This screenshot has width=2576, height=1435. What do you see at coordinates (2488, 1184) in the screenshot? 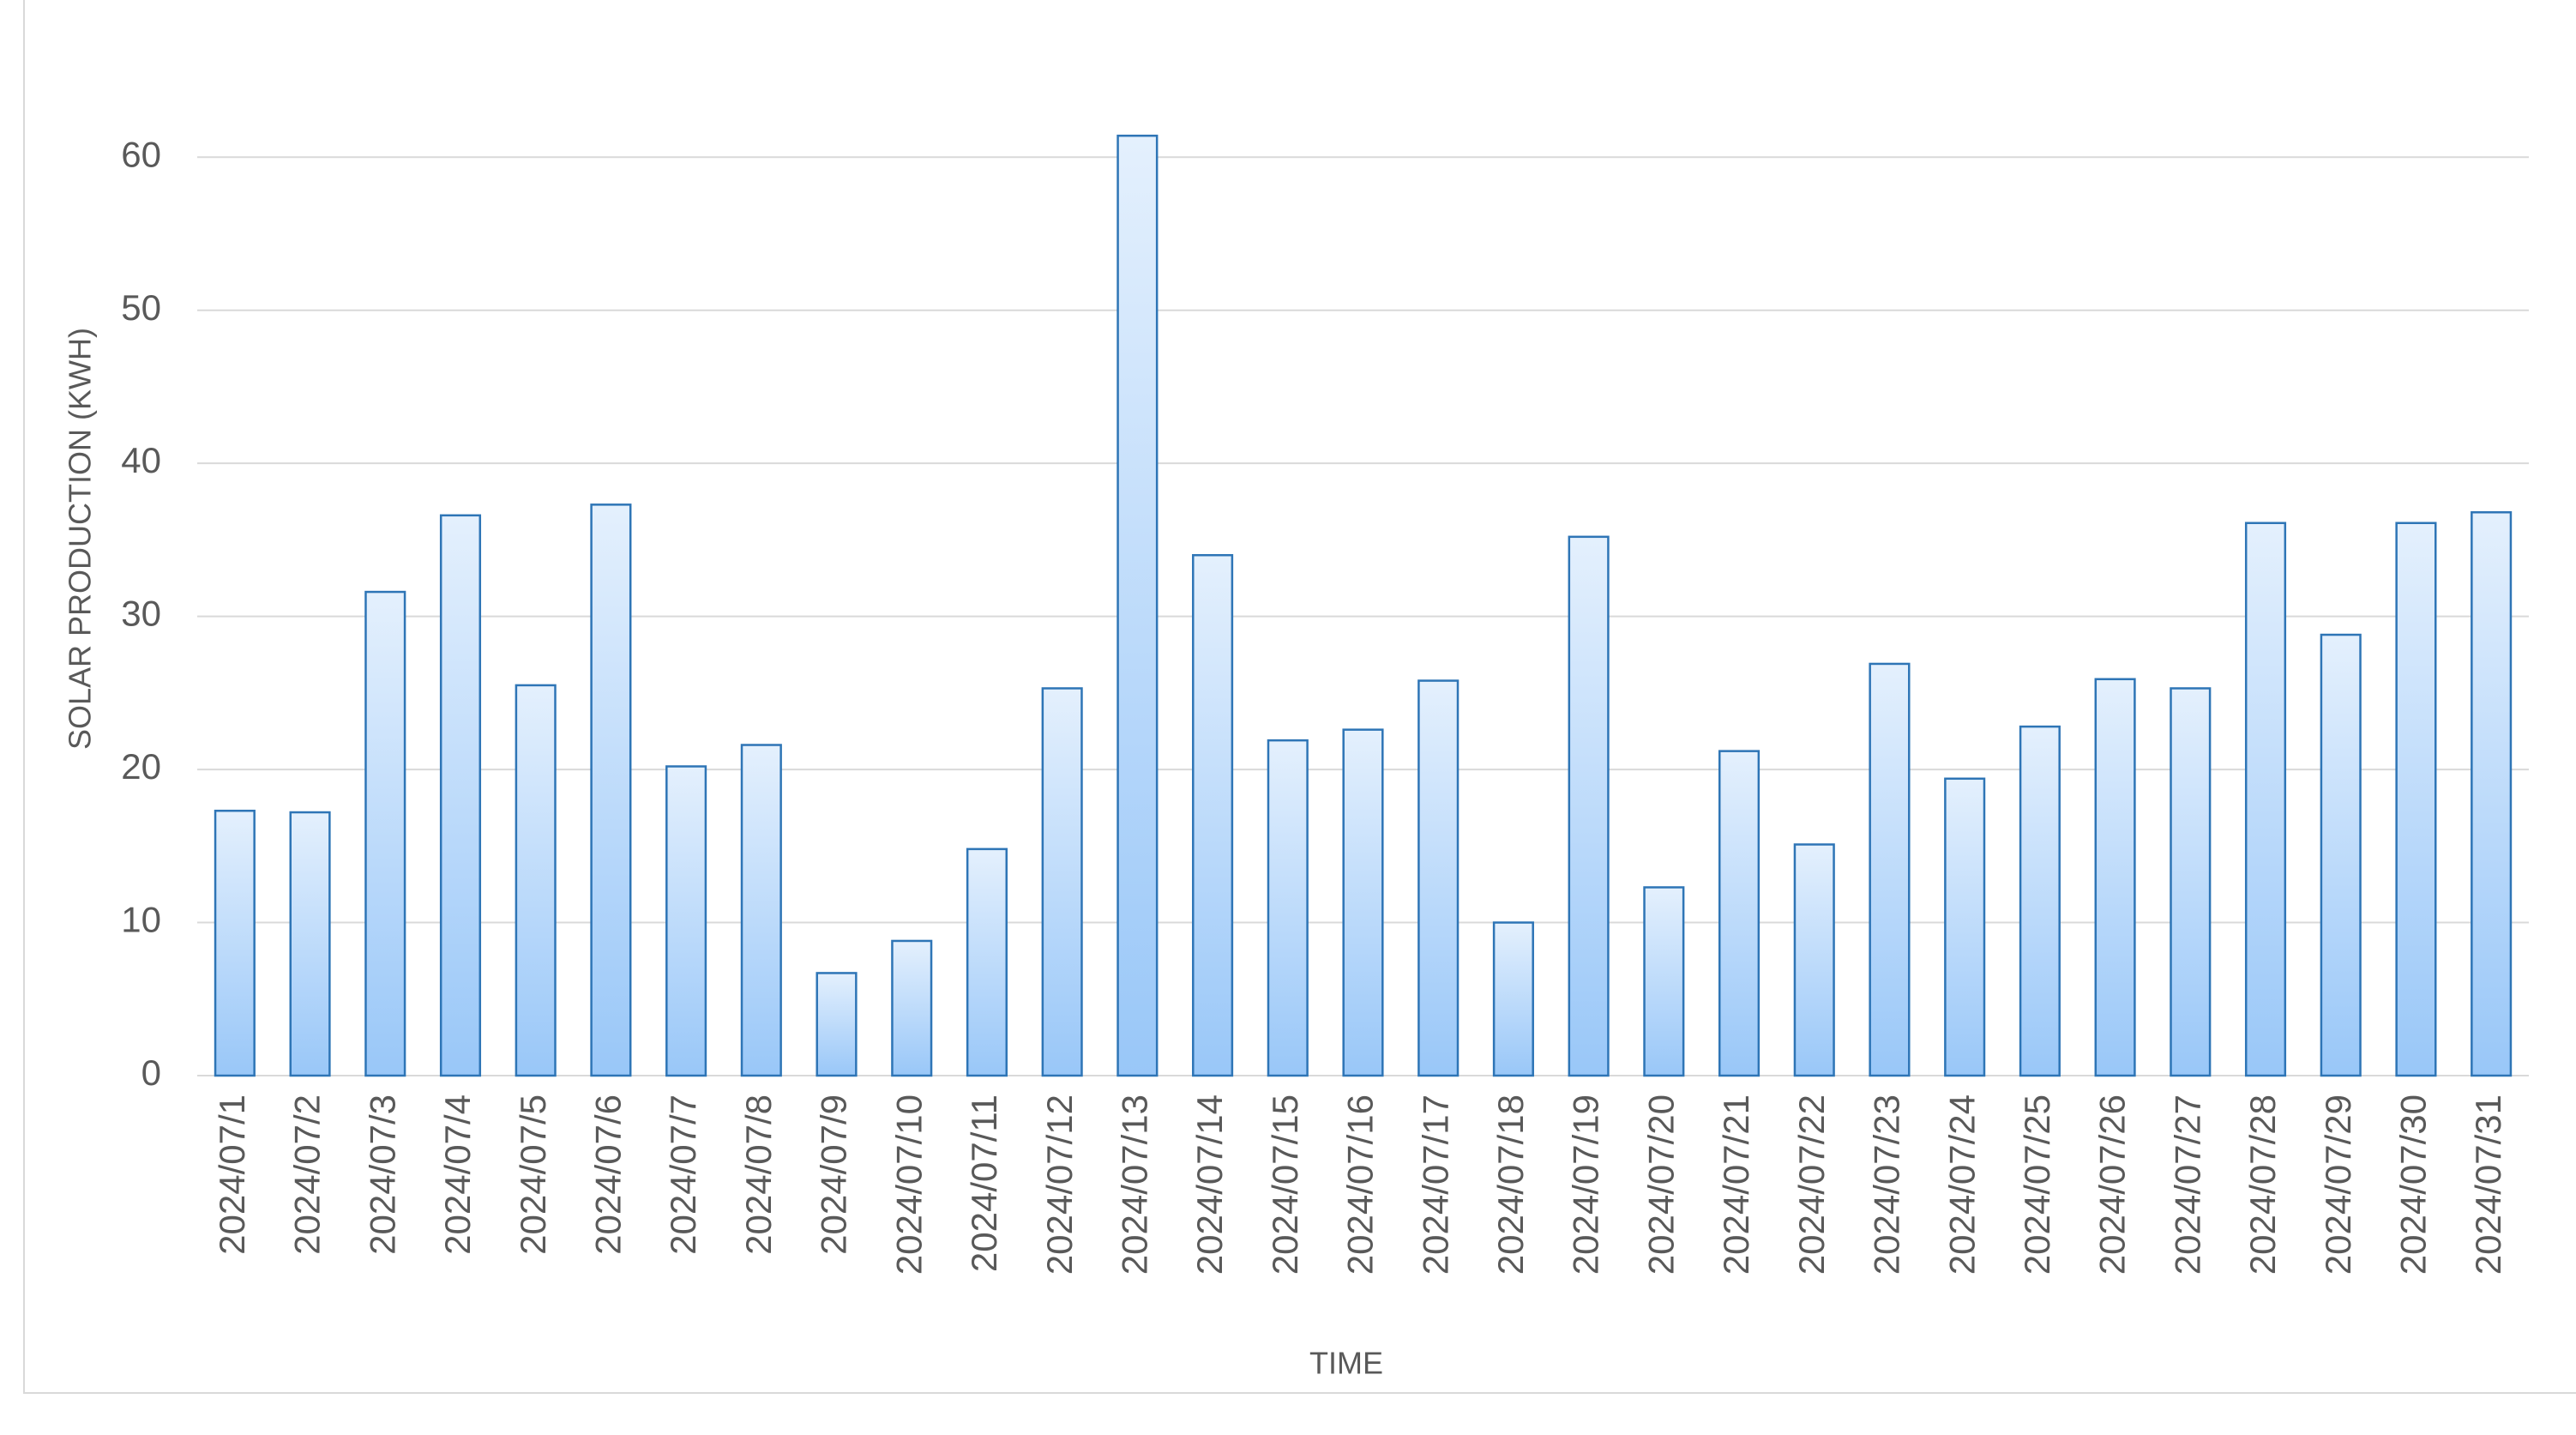
I see `x-tick-label: 2024/07/31` at bounding box center [2488, 1184].